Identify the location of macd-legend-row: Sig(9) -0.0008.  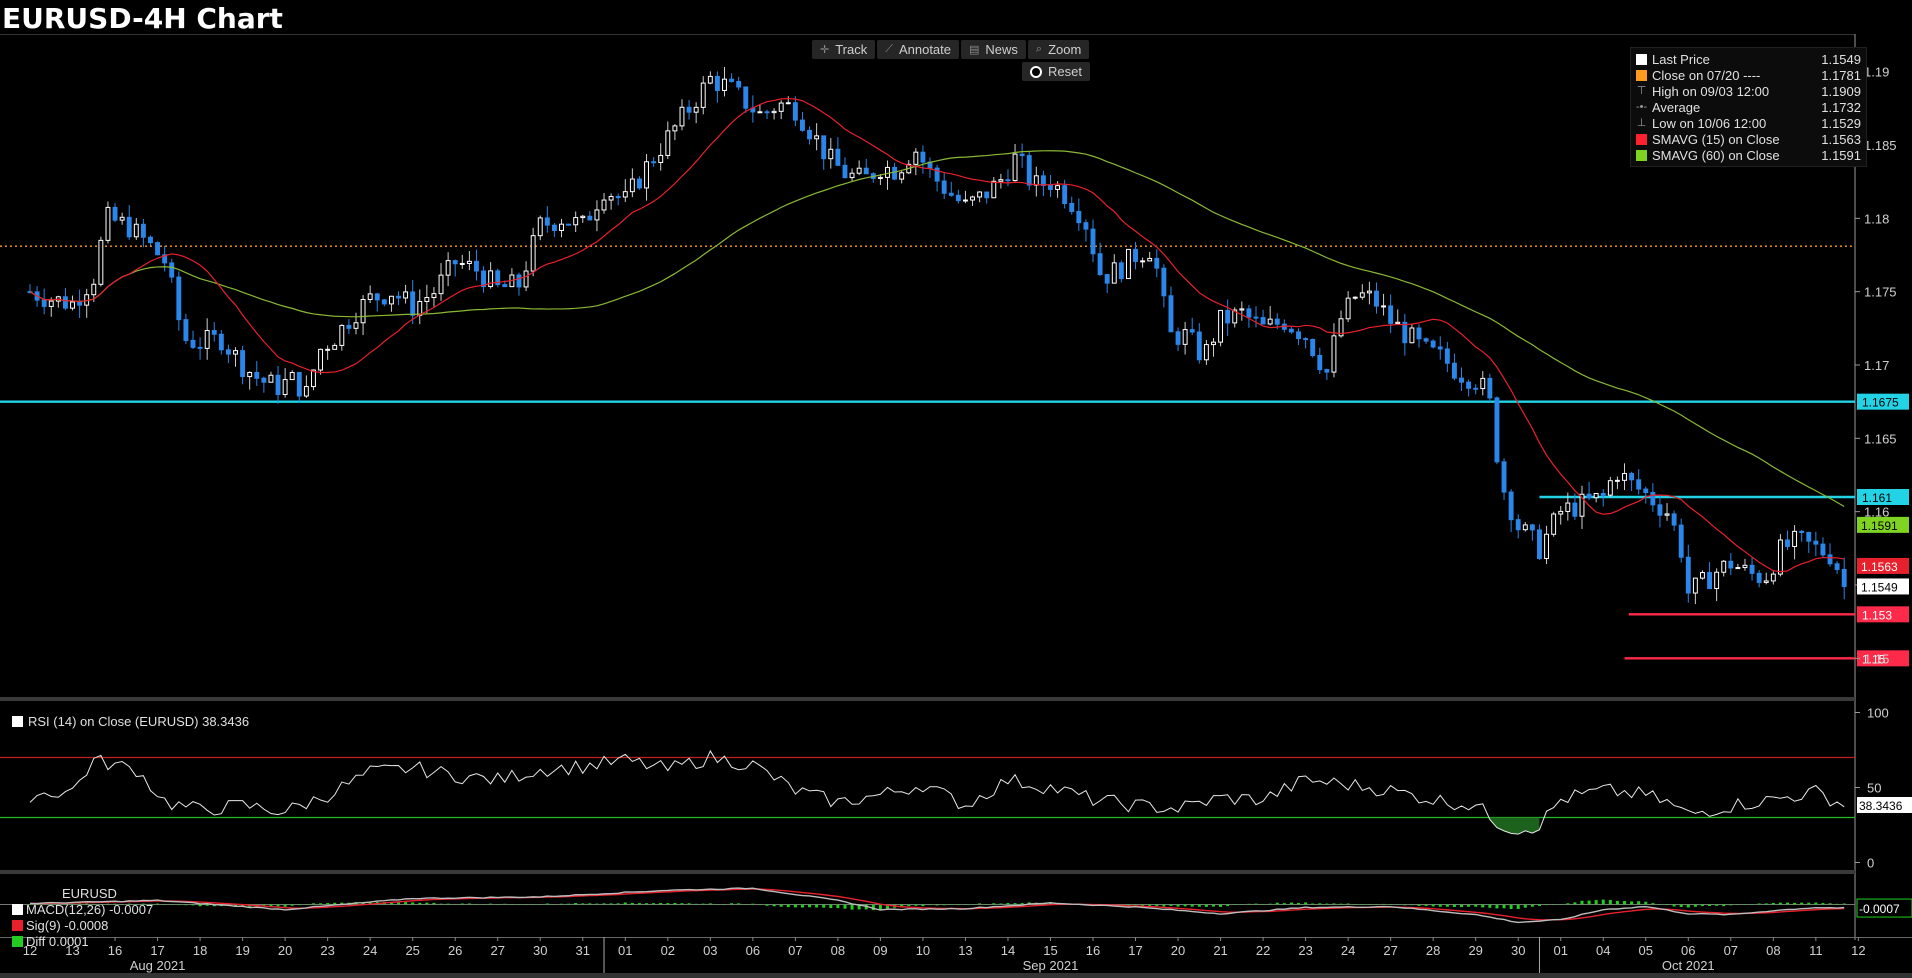
(82, 925).